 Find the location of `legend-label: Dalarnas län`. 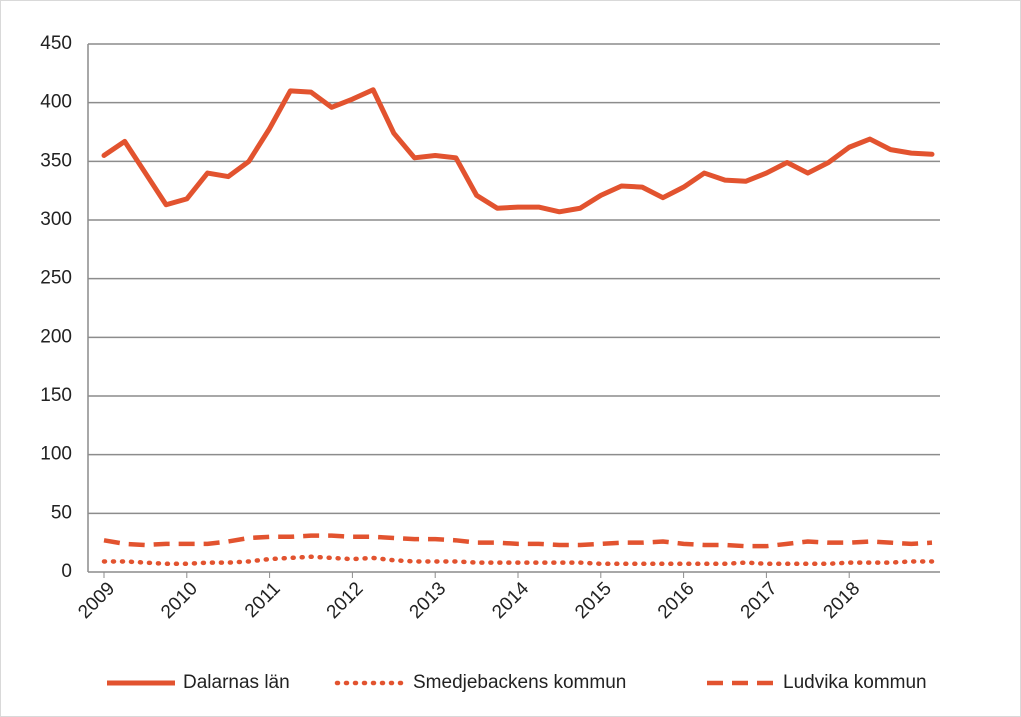

legend-label: Dalarnas län is located at coordinates (236, 682).